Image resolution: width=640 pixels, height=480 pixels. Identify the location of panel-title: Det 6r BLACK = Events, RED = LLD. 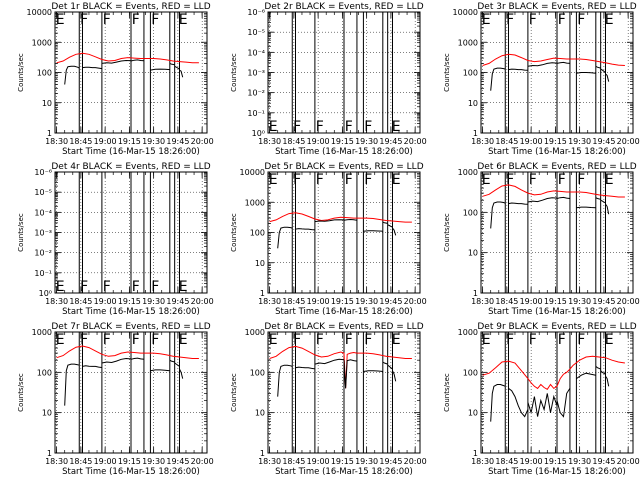
(556, 167).